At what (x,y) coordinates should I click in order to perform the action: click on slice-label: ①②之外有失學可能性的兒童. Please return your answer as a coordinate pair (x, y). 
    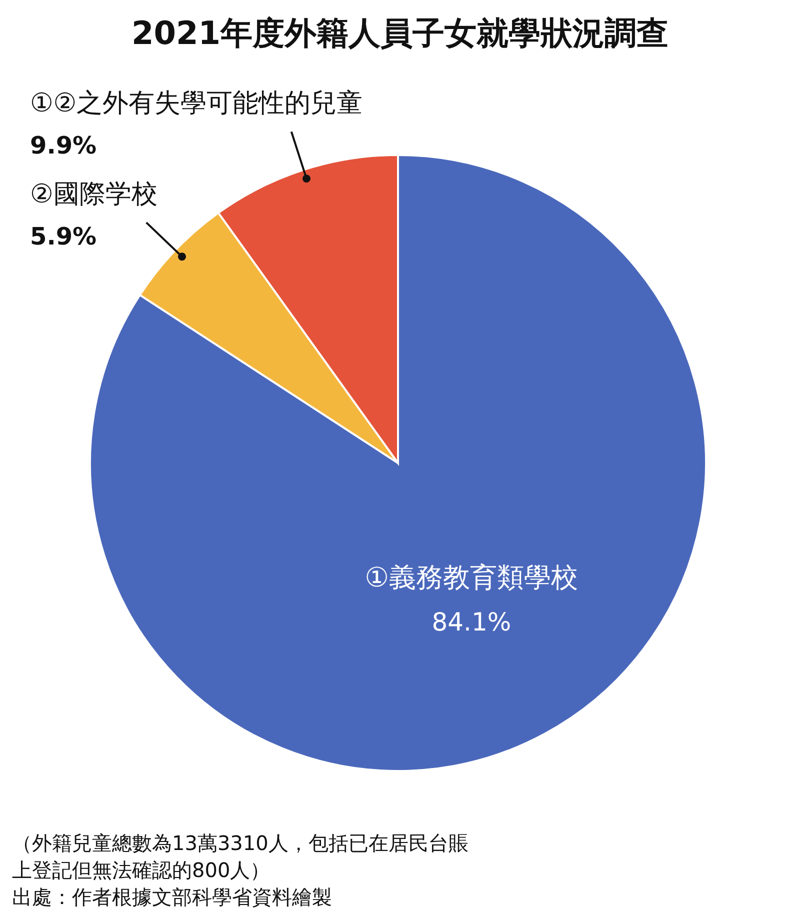
    Looking at the image, I should click on (196, 103).